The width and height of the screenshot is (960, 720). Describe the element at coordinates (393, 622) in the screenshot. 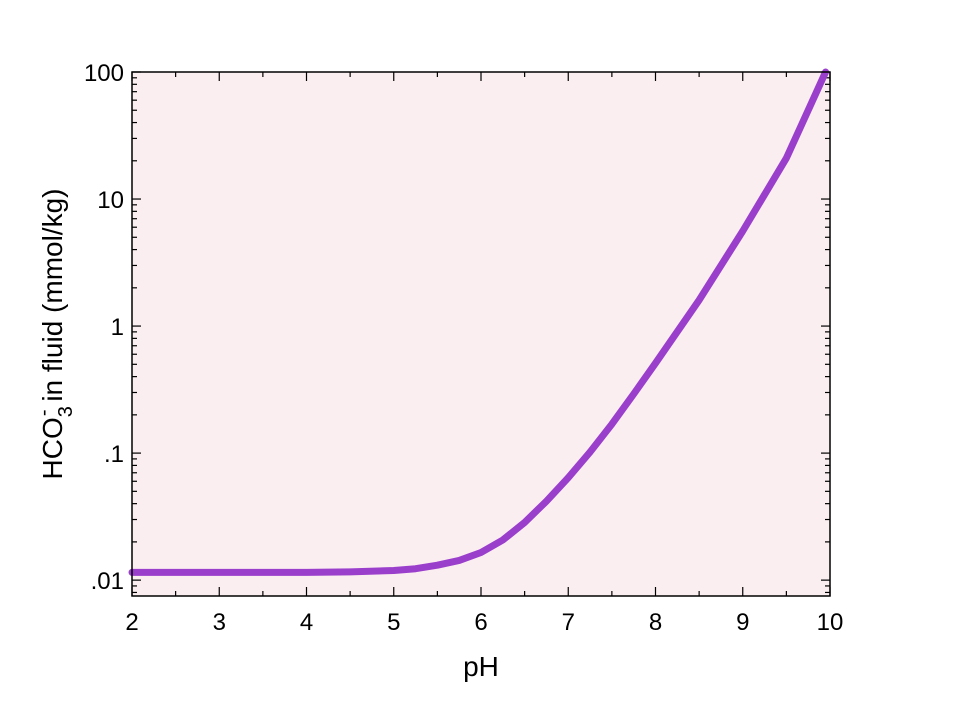

I see `x-tick-label: 5` at that location.